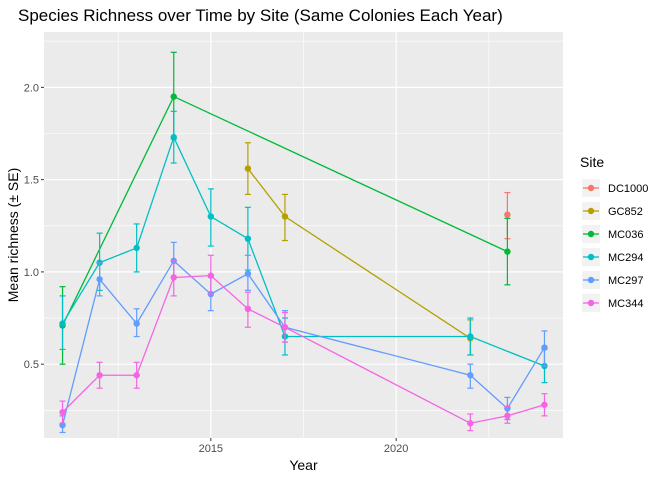 The width and height of the screenshot is (672, 480). What do you see at coordinates (625, 281) in the screenshot?
I see `legend-label-mc297: MC297` at bounding box center [625, 281].